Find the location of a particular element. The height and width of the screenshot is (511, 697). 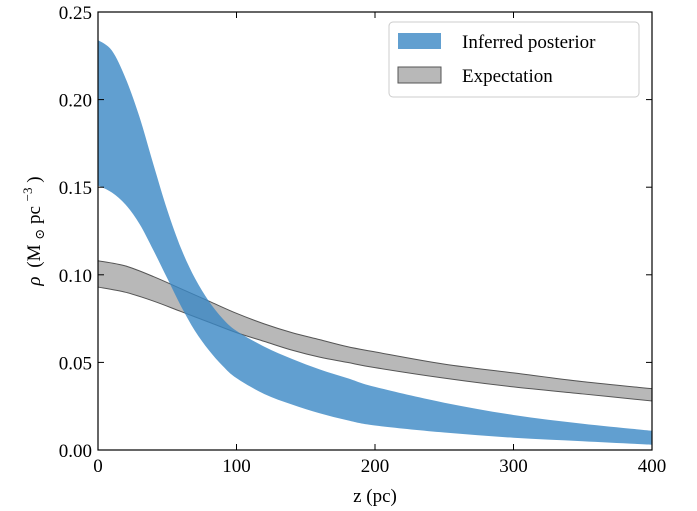

y-tick-label: 0.10 is located at coordinates (75, 276).